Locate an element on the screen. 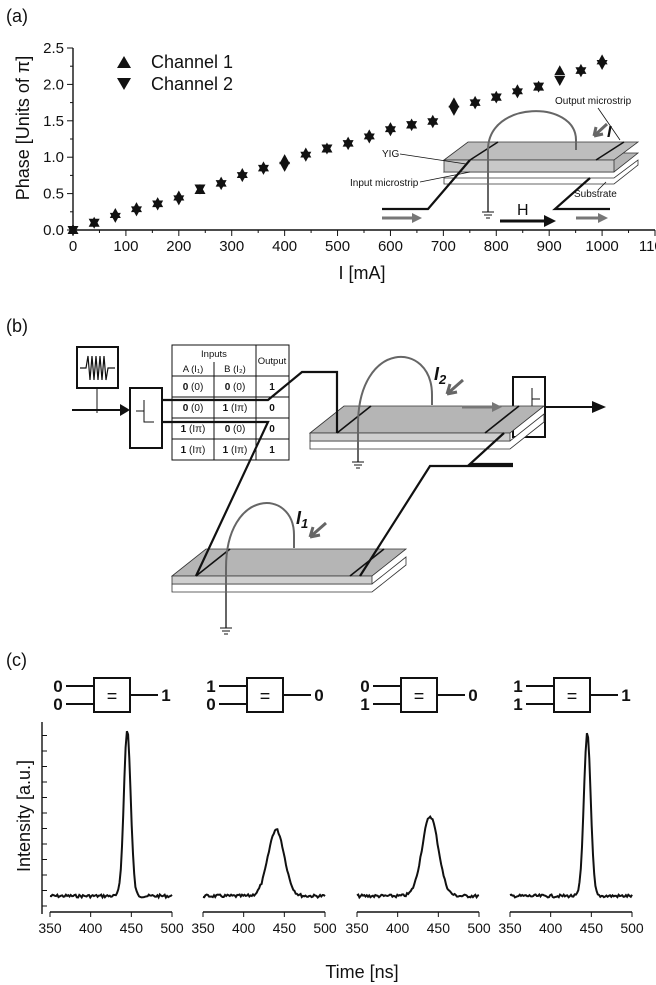  lower-branch-line is located at coordinates (216, 498).